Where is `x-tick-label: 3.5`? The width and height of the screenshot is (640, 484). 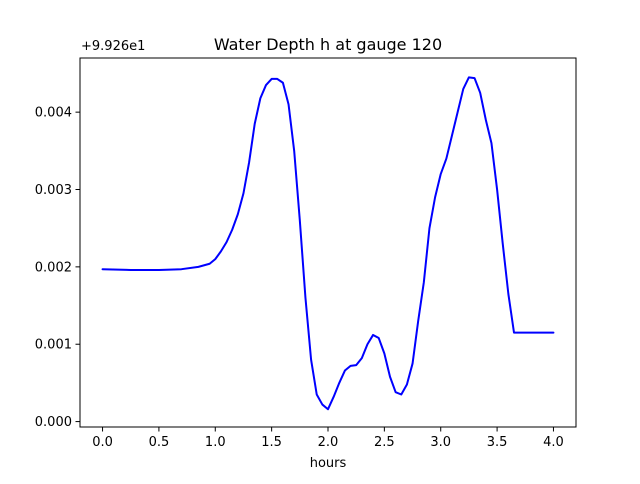
x-tick-label: 3.5 is located at coordinates (497, 442).